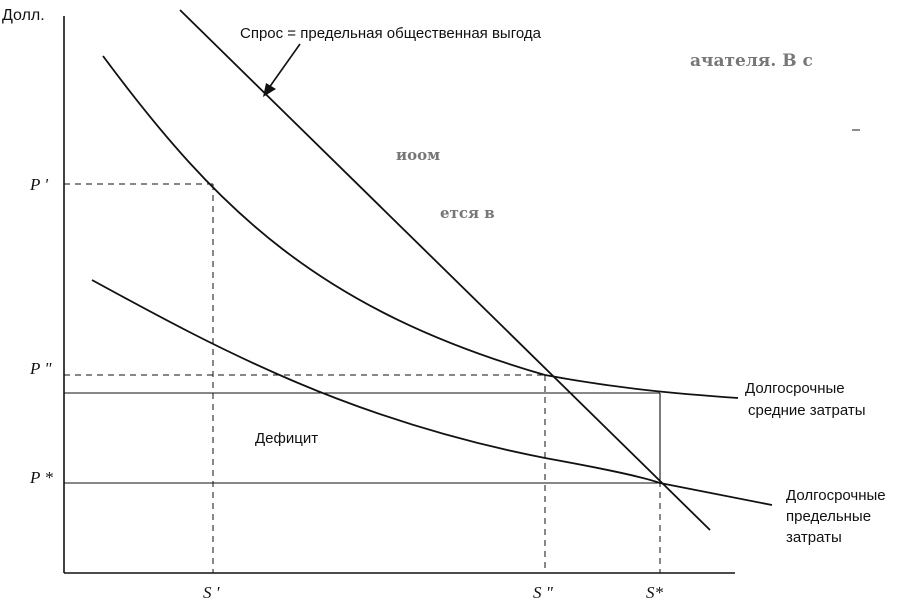  Describe the element at coordinates (807, 410) in the screenshot. I see `average-cost-label-line2: средние затраты` at that location.